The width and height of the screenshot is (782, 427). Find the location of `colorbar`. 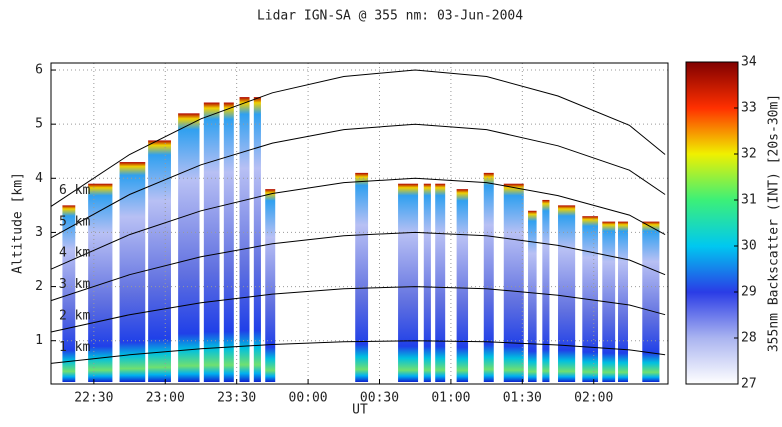

colorbar is located at coordinates (712, 223).